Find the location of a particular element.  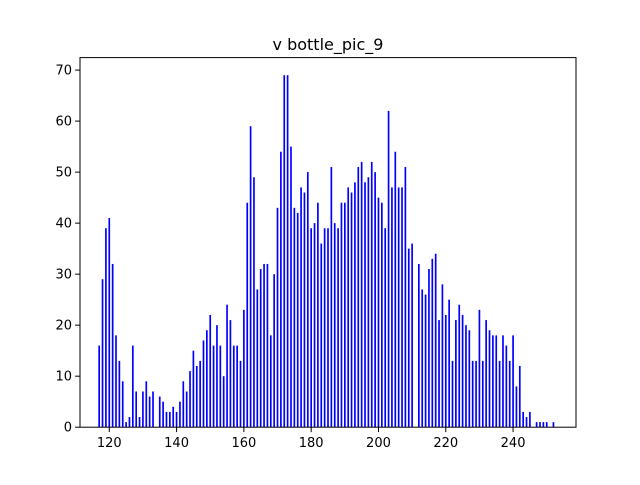

y-tick-label-50: 50 is located at coordinates (63, 173).